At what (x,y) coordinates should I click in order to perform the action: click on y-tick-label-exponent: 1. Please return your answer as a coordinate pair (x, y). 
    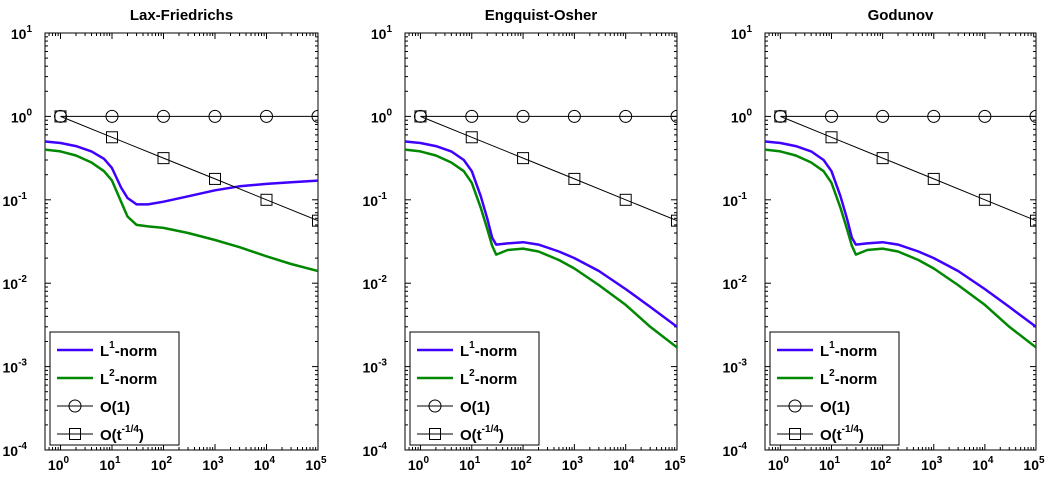
    Looking at the image, I should click on (29, 29).